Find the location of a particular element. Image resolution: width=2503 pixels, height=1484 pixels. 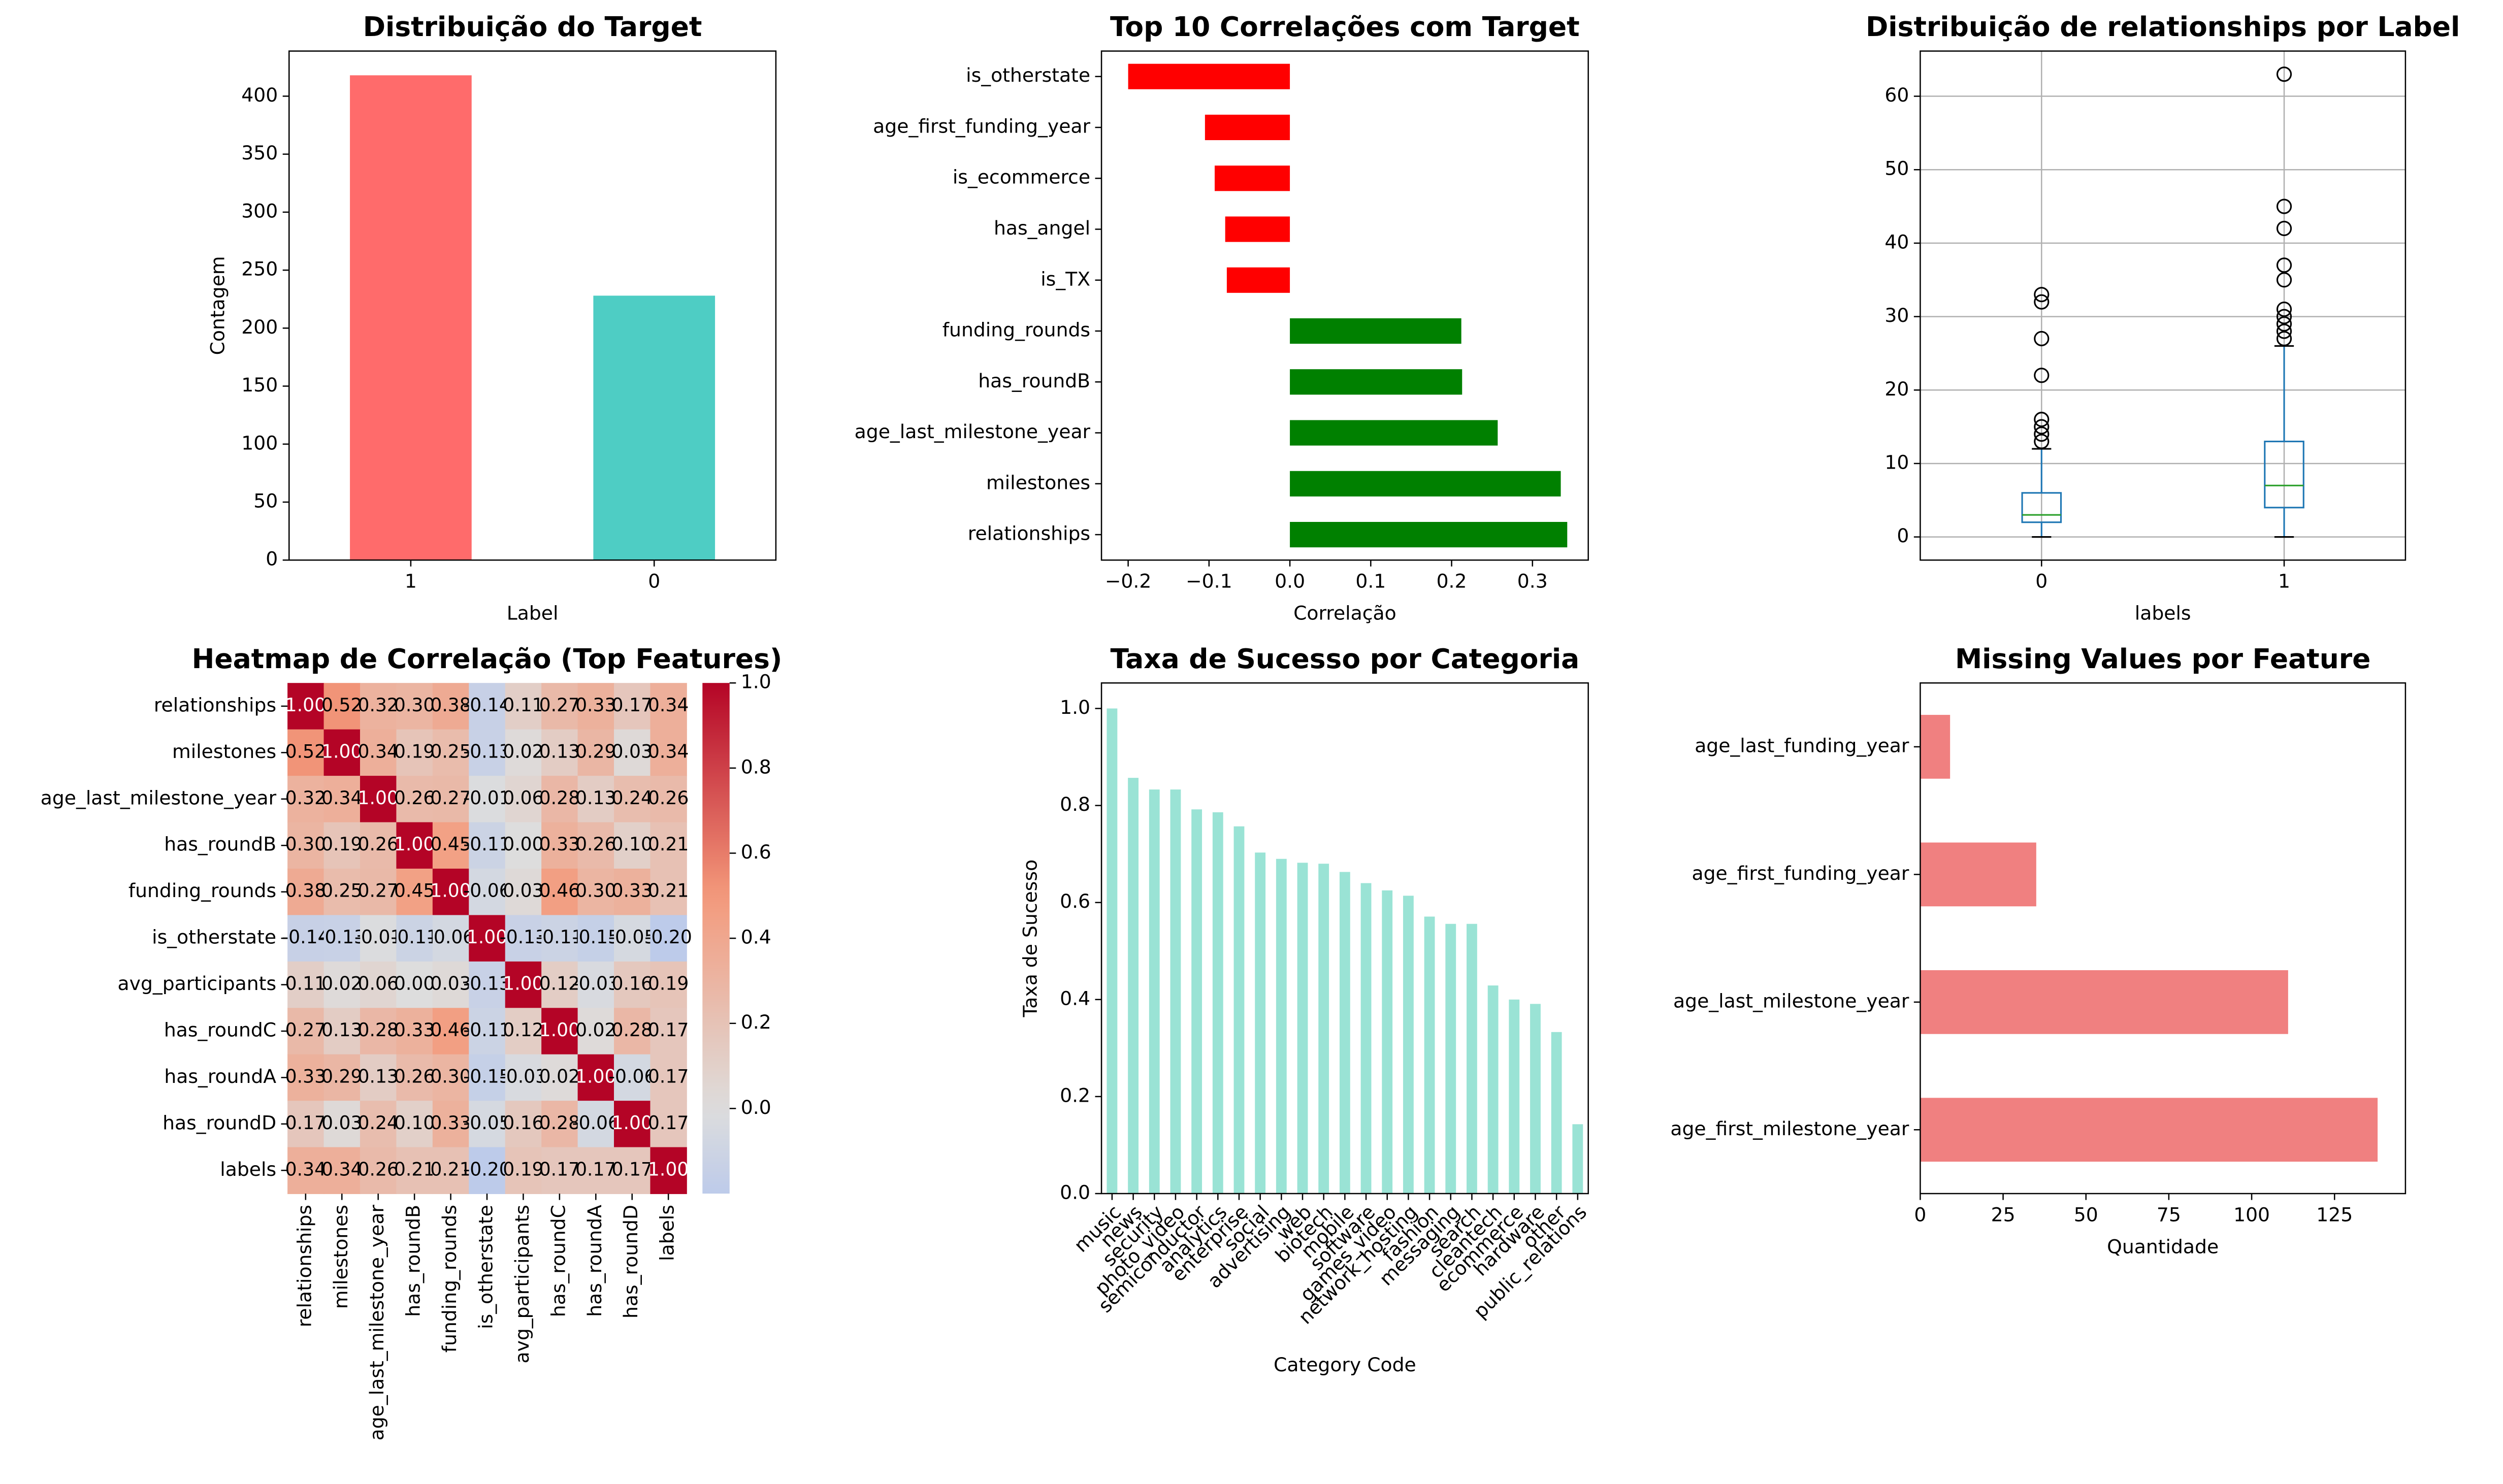

y-tick-label: age_first_milestone_year is located at coordinates (1790, 1129).